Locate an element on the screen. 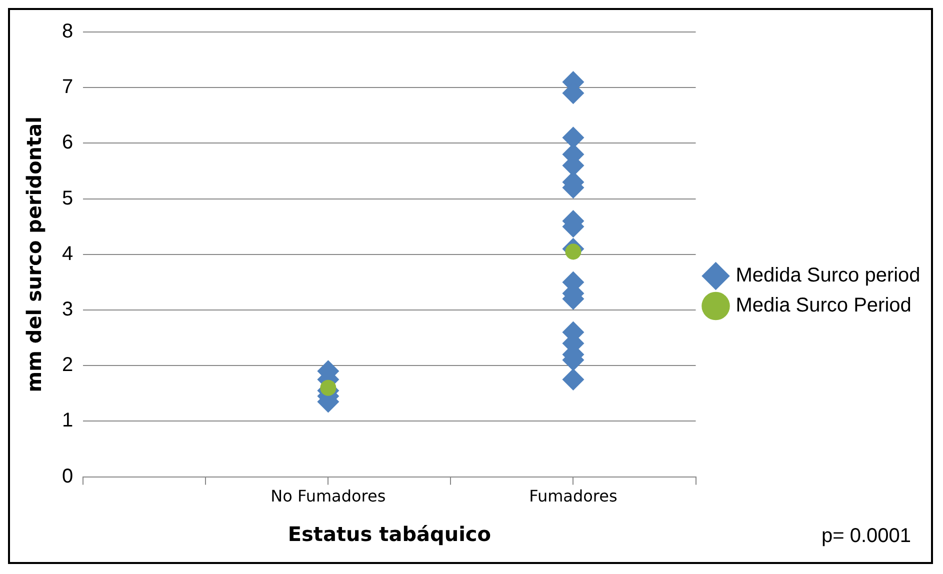 Image resolution: width=943 pixels, height=574 pixels. y-tick-label: 0 is located at coordinates (68, 476).